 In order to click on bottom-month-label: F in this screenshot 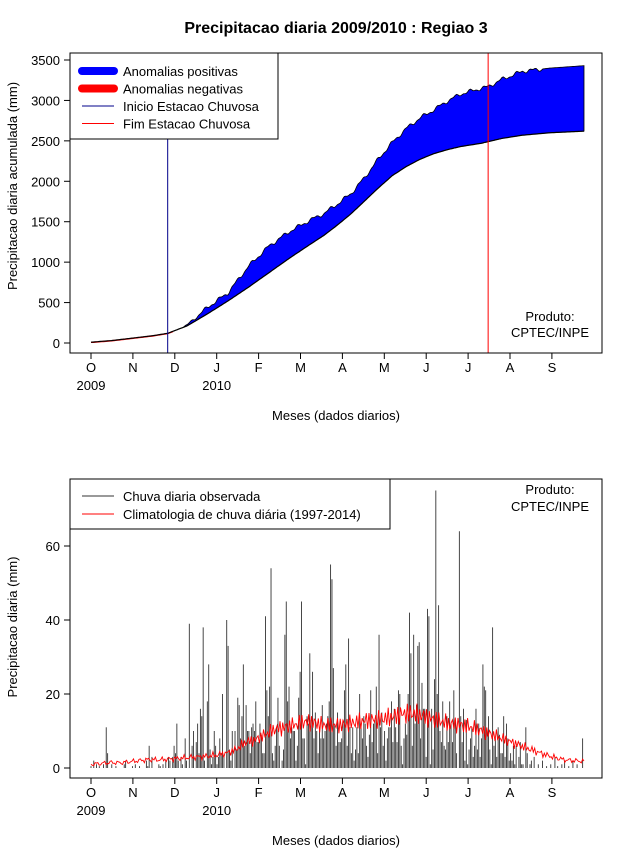, I will do `click(259, 792)`.